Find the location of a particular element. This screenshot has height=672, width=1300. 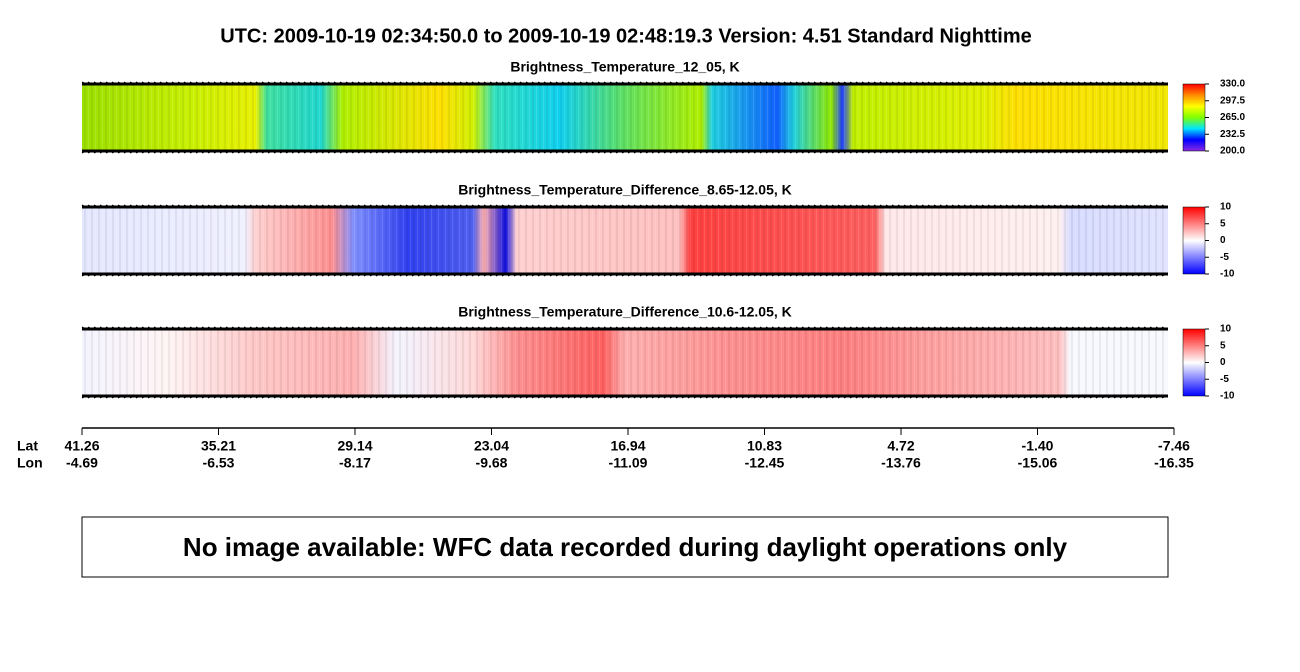

colorbar-tick-label: 297.5 is located at coordinates (1232, 100).